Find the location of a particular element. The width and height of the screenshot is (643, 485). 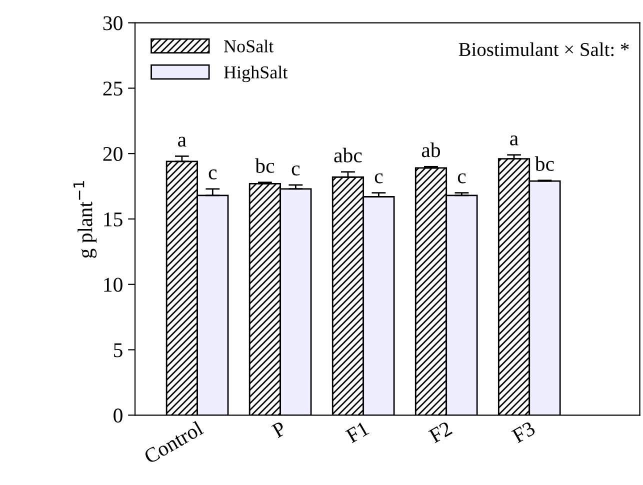

x-tick-label: F1 is located at coordinates (357, 432).